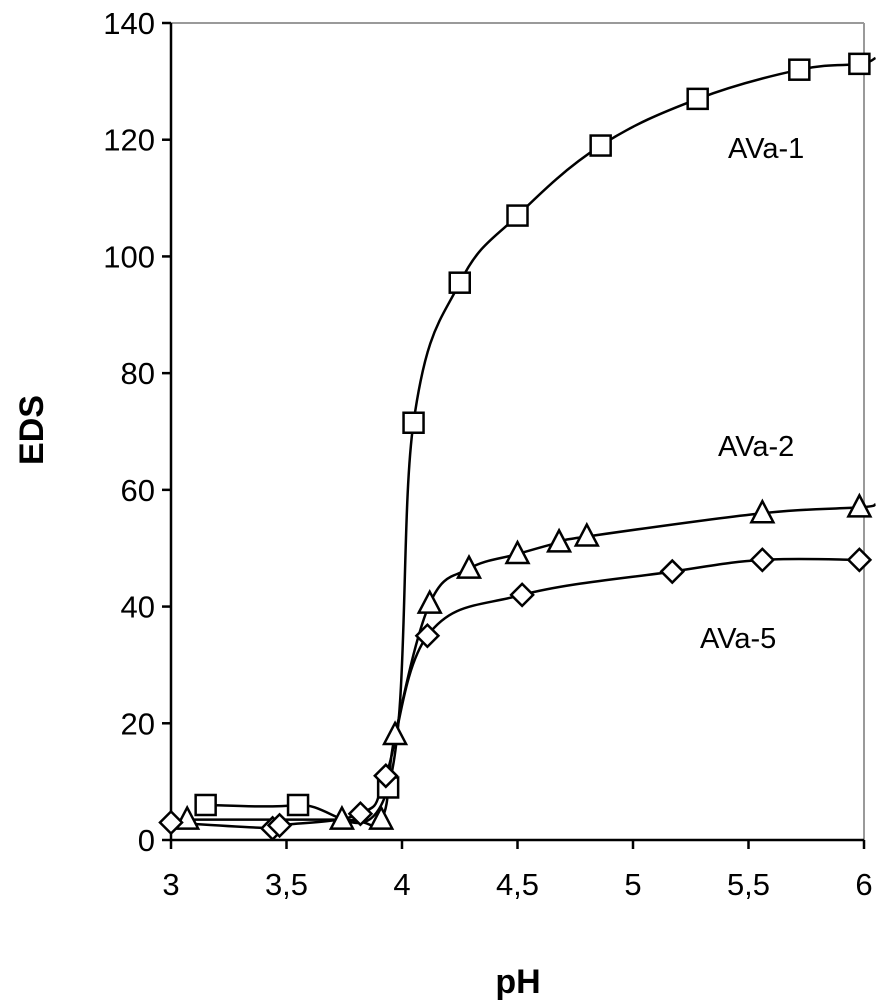 The image size is (892, 1000). I want to click on y-tick-label-5: 100, so click(129, 256).